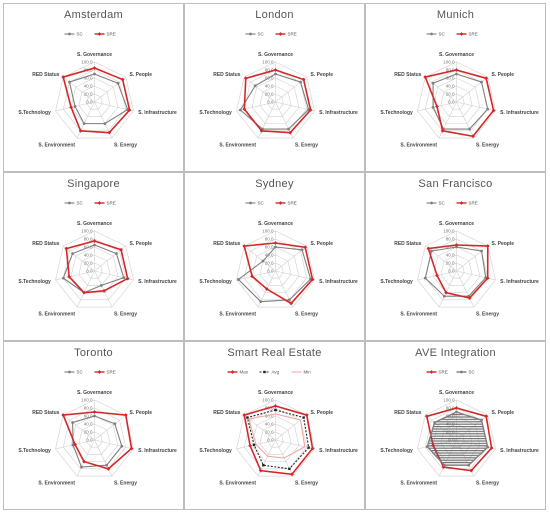 The width and height of the screenshot is (550, 514). I want to click on axis-label: S. Environment, so click(237, 314).